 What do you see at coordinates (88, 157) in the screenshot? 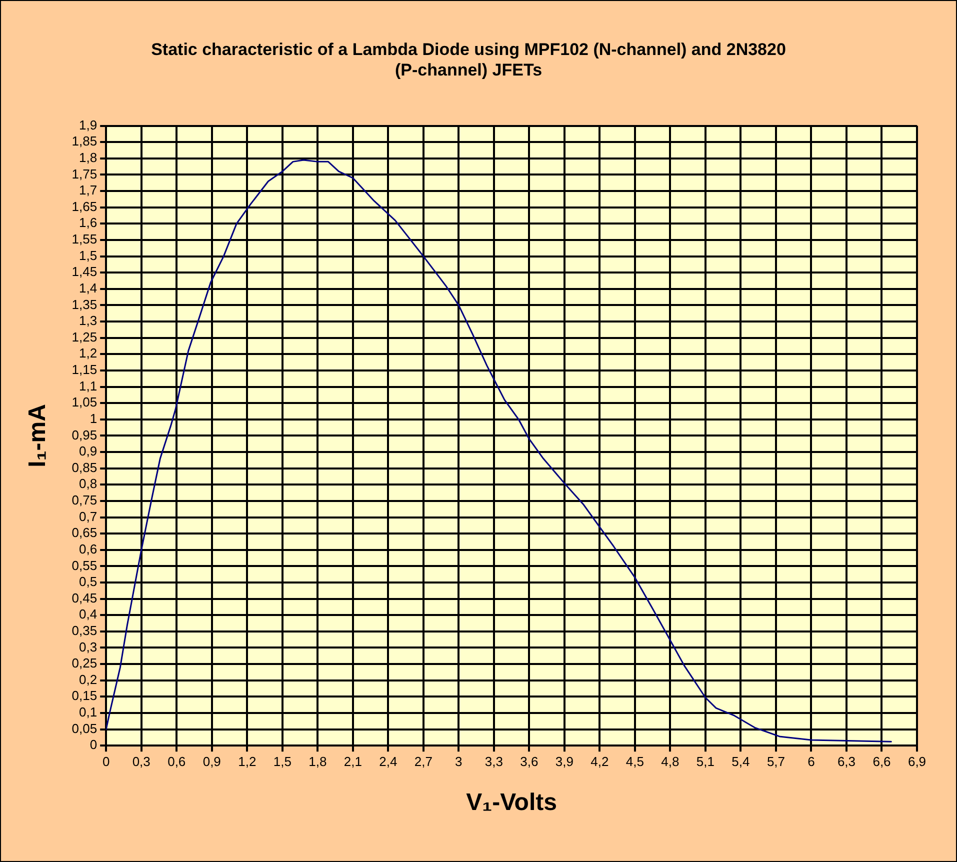
I see `y-tick-label: 1,8` at bounding box center [88, 157].